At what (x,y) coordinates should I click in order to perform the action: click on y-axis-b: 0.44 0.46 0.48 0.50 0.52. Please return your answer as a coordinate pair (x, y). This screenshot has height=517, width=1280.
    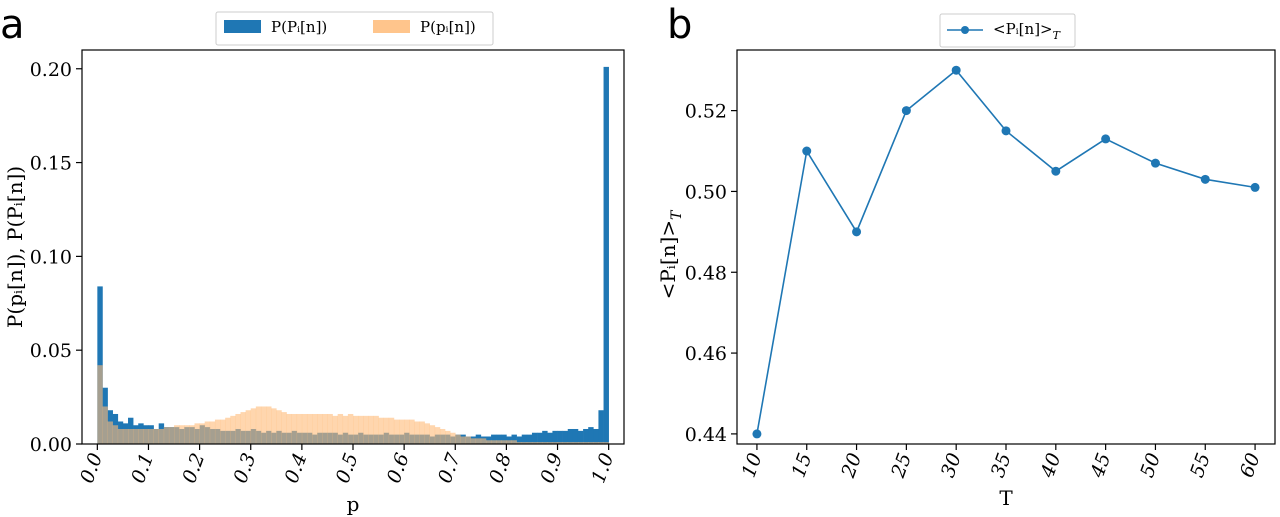
    Looking at the image, I should click on (711, 273).